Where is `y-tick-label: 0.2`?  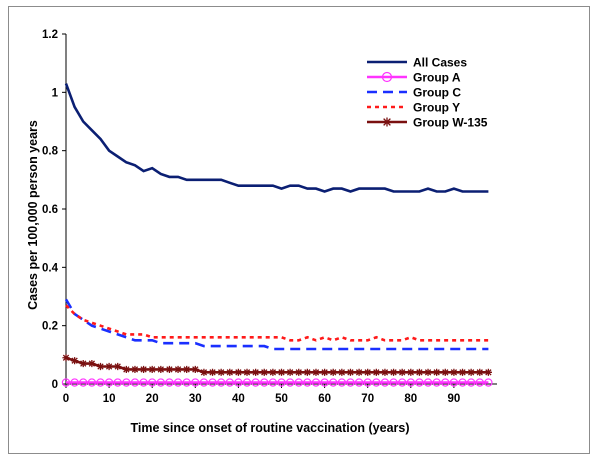
y-tick-label: 0.2 is located at coordinates (50, 327).